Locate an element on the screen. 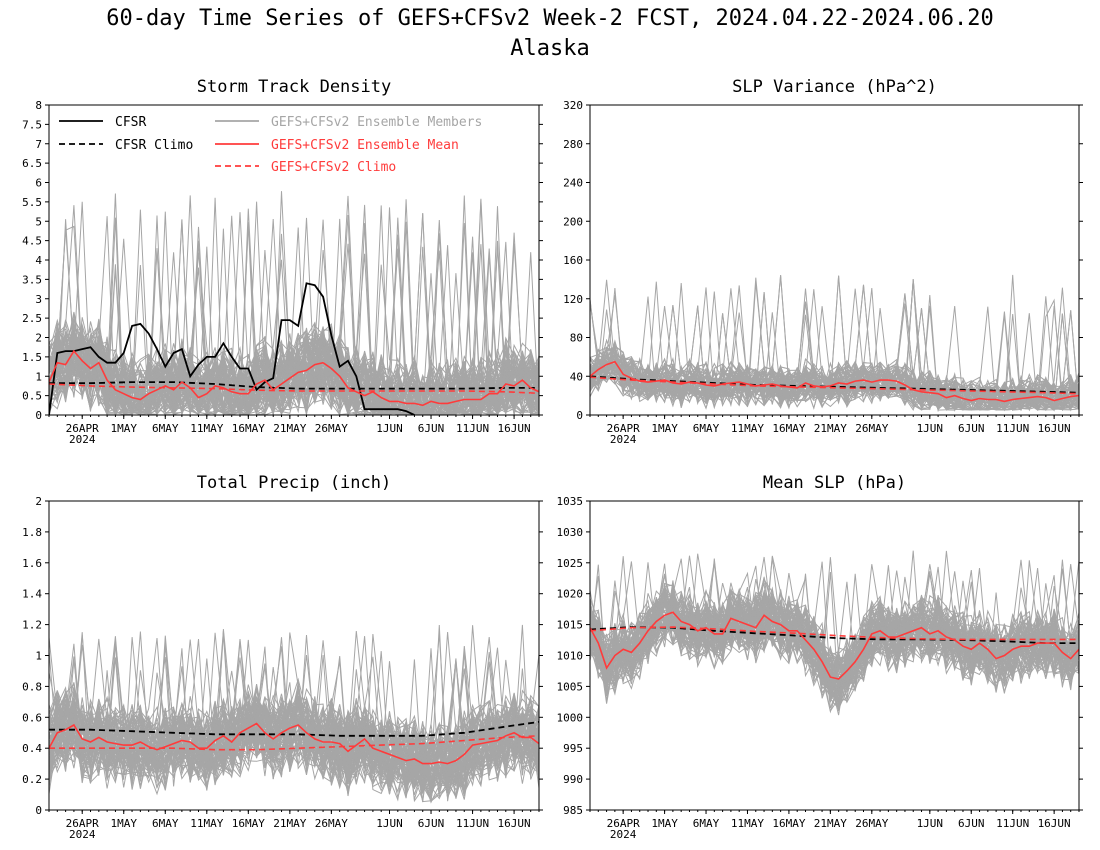 The height and width of the screenshot is (850, 1100). series-cfsr is located at coordinates (232, 348).